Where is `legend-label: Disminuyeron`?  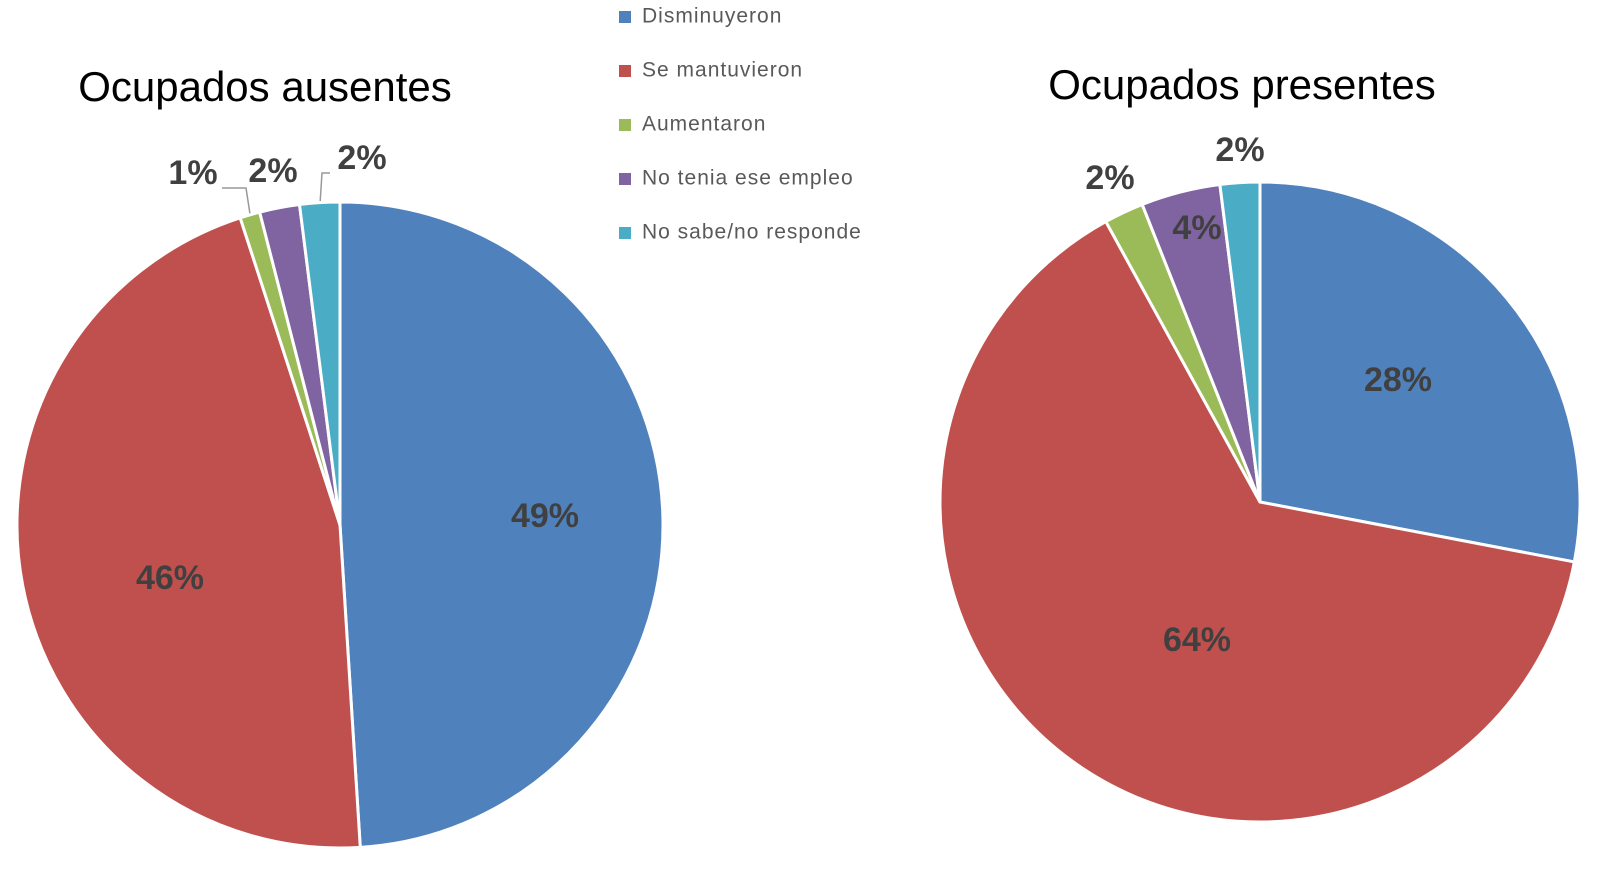 legend-label: Disminuyeron is located at coordinates (712, 16).